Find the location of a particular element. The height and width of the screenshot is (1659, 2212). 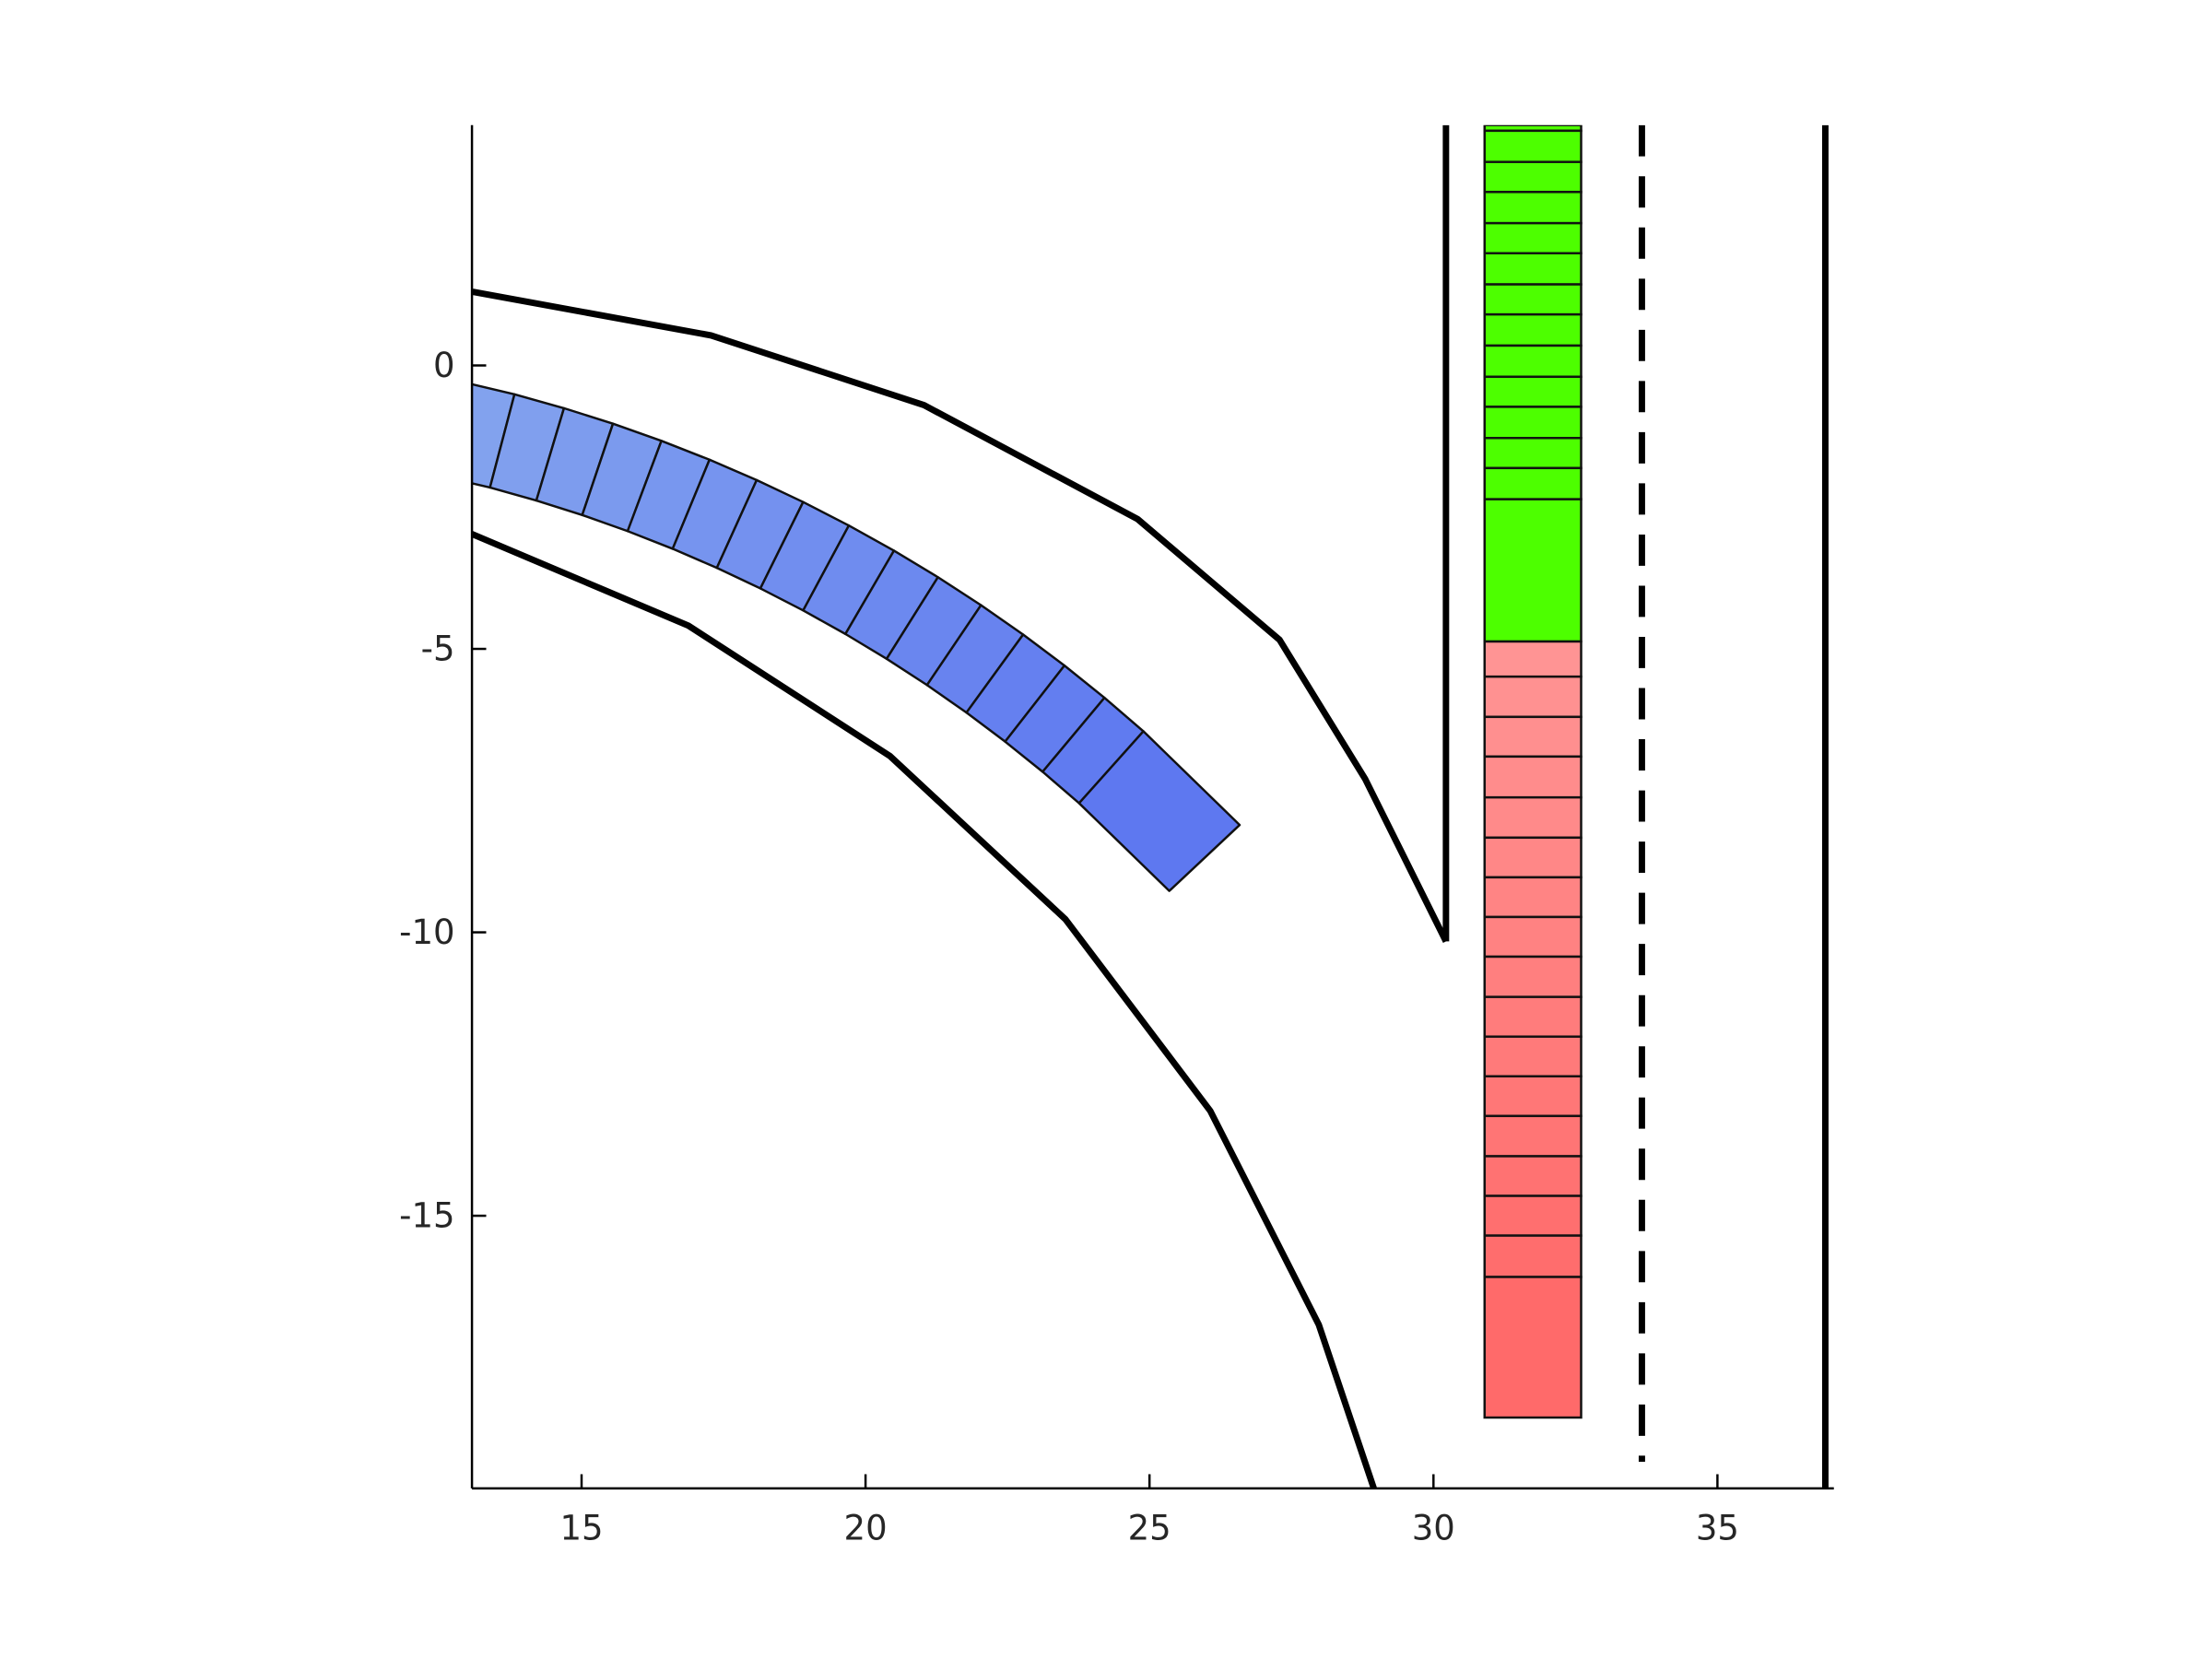

blue-cell is located at coordinates (1159, 811).